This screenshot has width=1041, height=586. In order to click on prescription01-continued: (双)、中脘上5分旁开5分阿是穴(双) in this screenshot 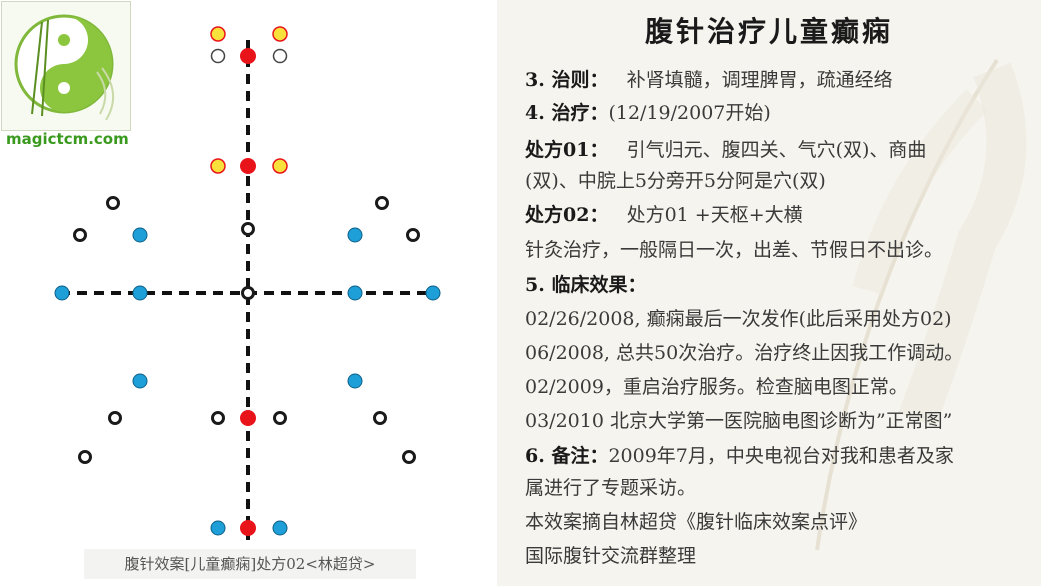, I will do `click(675, 181)`.